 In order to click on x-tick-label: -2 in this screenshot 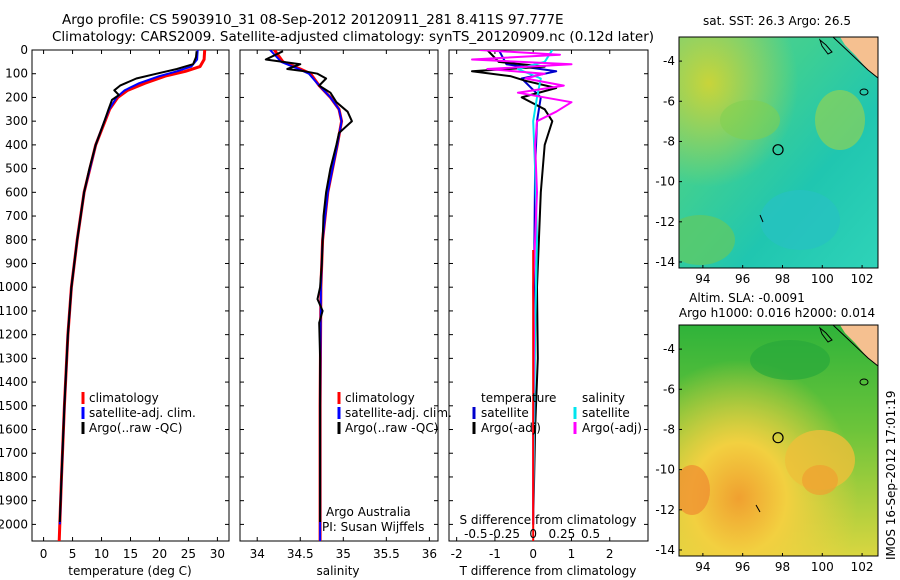, I will do `click(457, 554)`.